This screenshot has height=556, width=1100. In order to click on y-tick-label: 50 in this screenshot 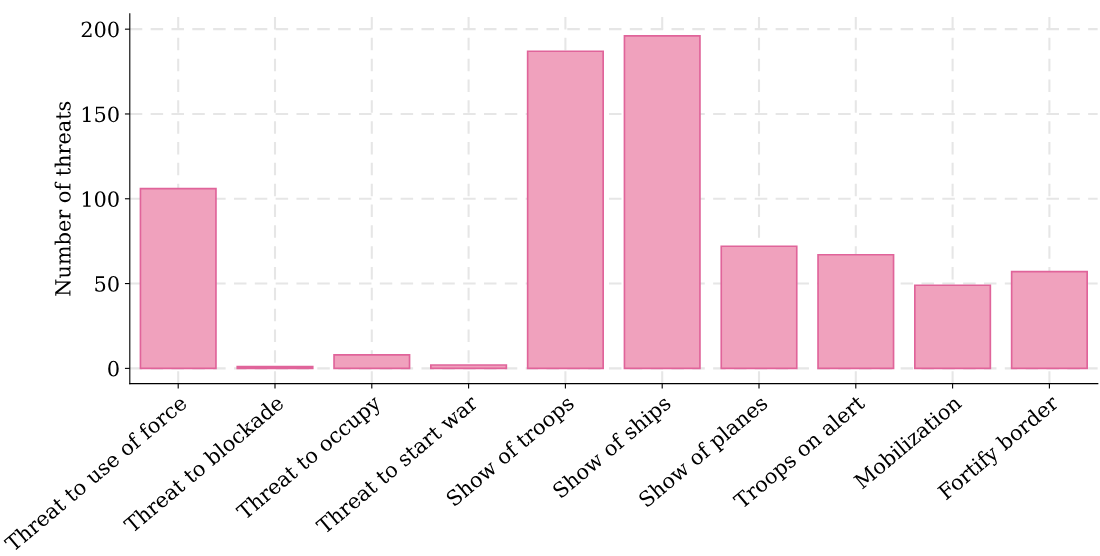, I will do `click(107, 284)`.